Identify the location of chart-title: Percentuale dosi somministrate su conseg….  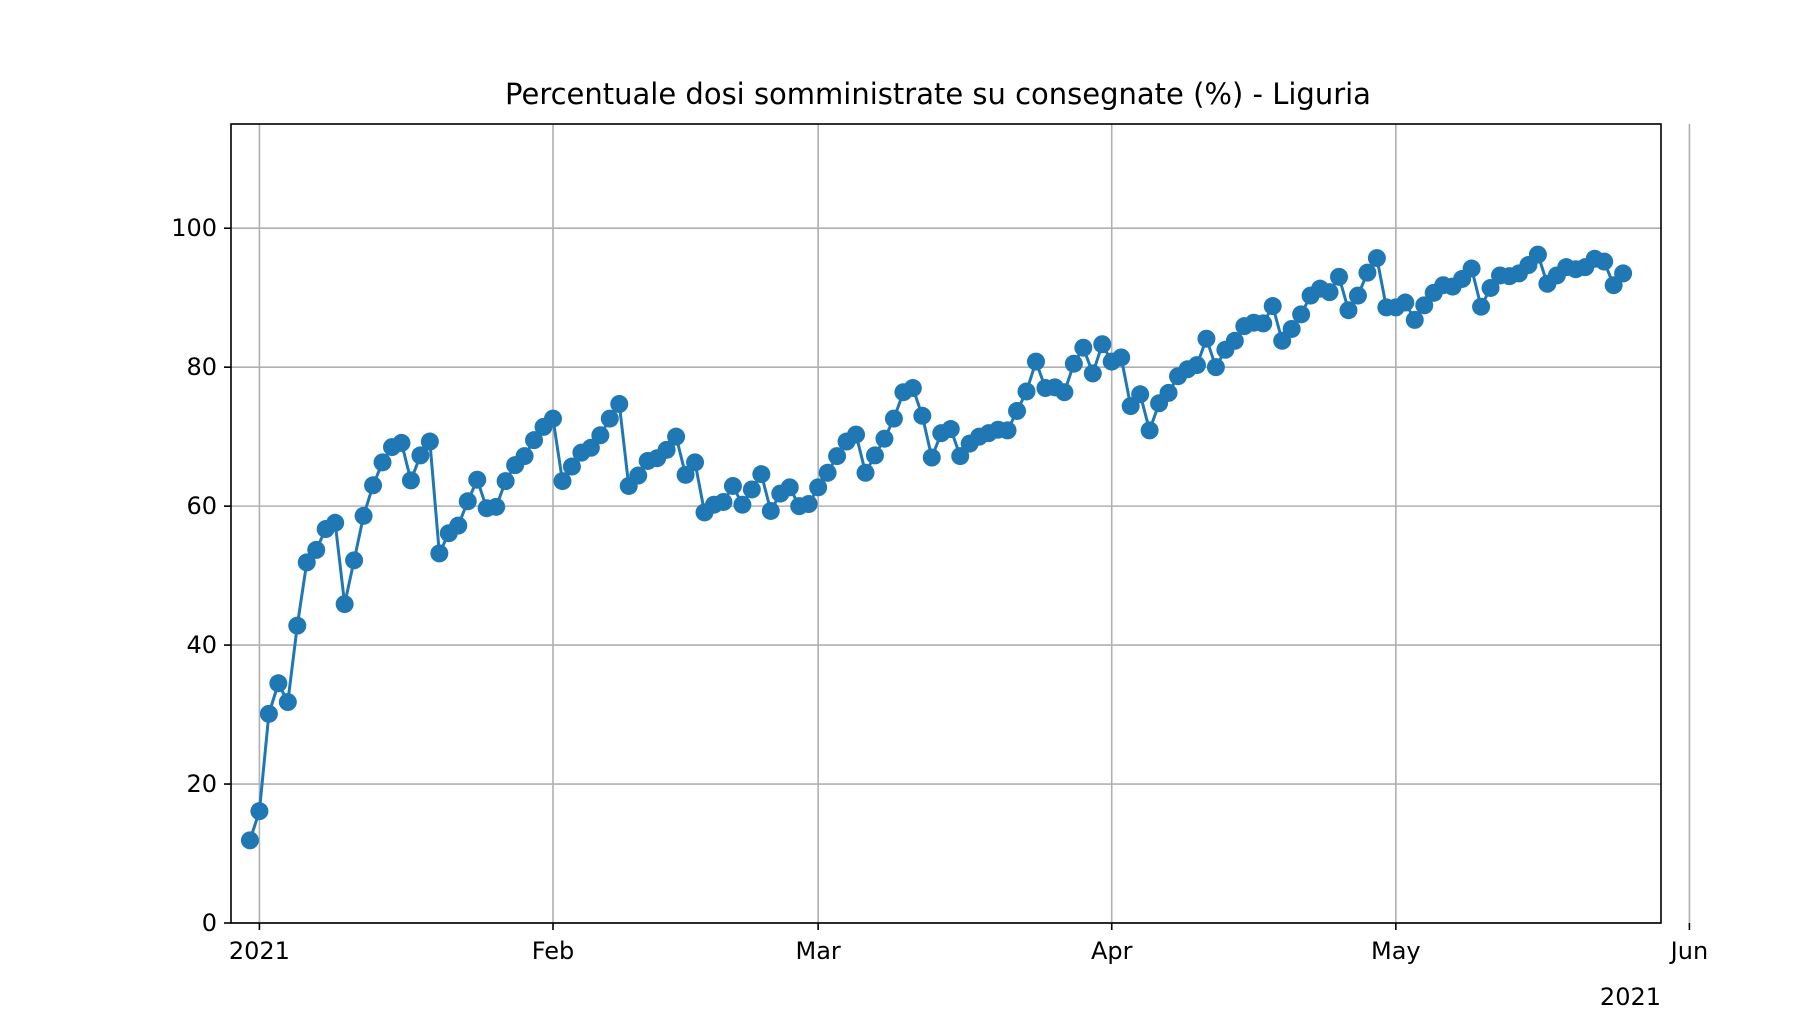
(938, 94).